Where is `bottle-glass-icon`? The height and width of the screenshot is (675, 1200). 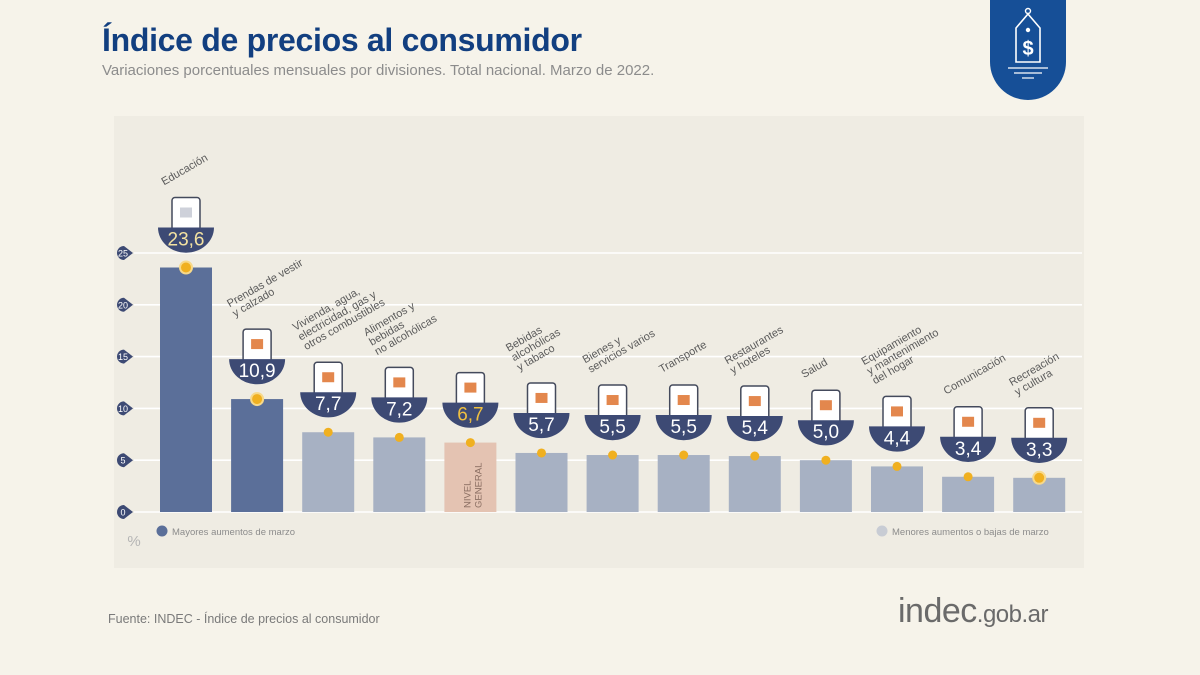
bottle-glass-icon is located at coordinates (541, 400).